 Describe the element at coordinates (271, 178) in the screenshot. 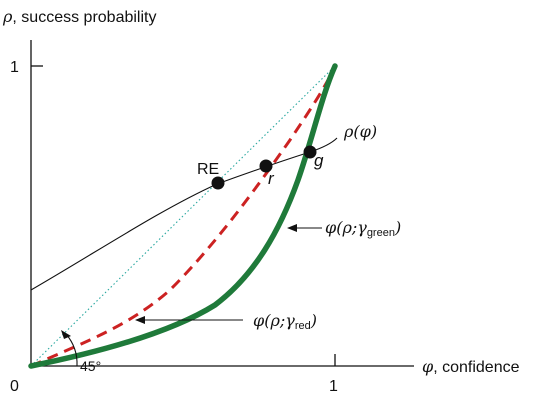

I see `point-r-label: r` at that location.